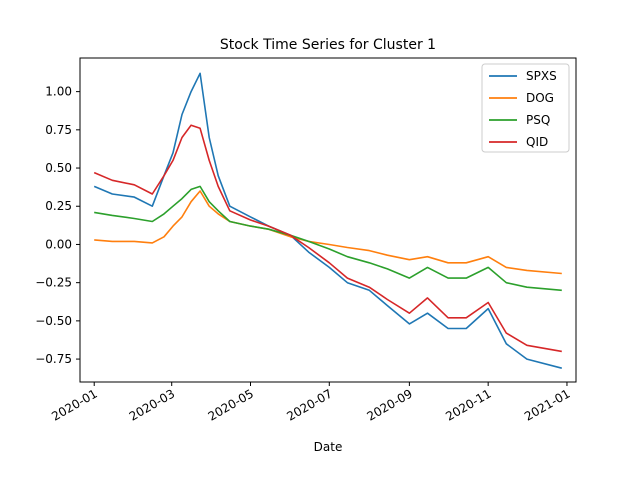 Image resolution: width=640 pixels, height=480 pixels. What do you see at coordinates (540, 98) in the screenshot?
I see `legend-label-dog: DOG` at bounding box center [540, 98].